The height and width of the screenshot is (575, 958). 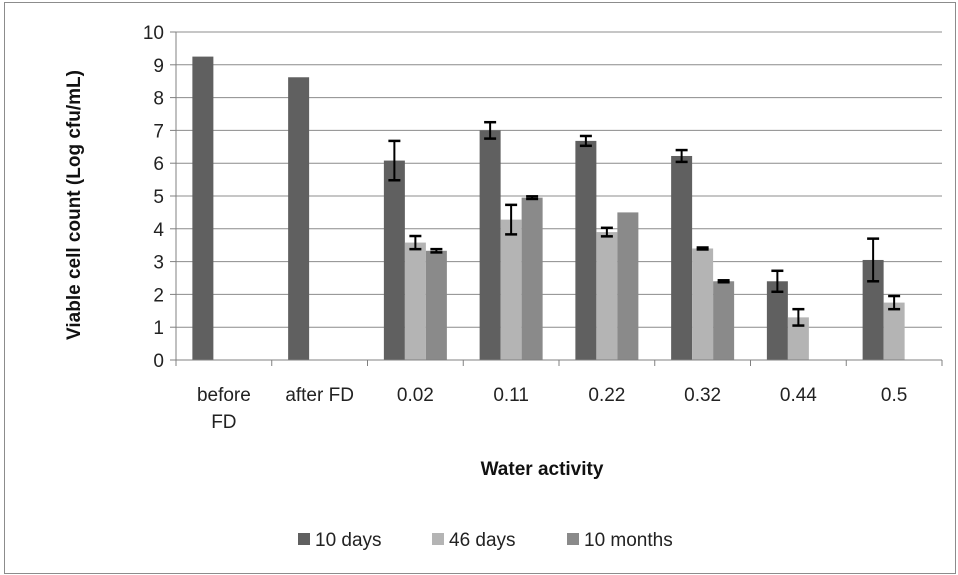 I want to click on x-tick-label: 0.32, so click(x=702, y=395).